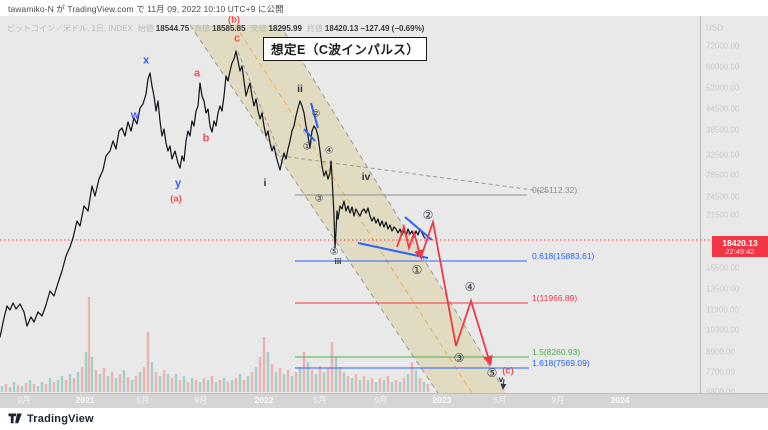 The height and width of the screenshot is (430, 768). What do you see at coordinates (60, 418) in the screenshot?
I see `tradingview-logo-text: TradingView` at bounding box center [60, 418].